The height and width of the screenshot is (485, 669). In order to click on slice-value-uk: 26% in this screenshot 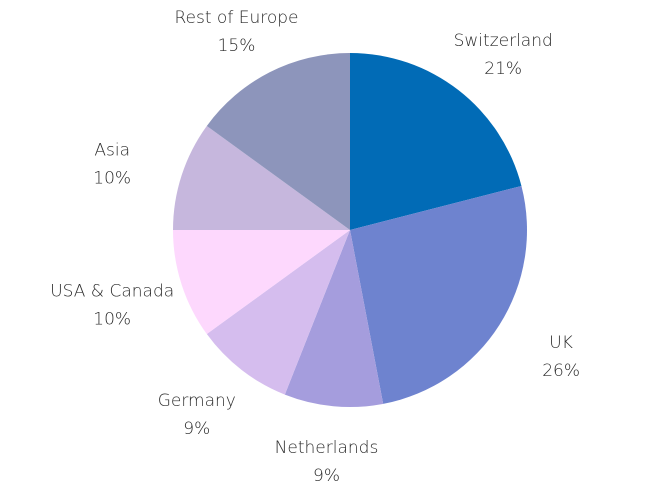, I will do `click(561, 371)`.